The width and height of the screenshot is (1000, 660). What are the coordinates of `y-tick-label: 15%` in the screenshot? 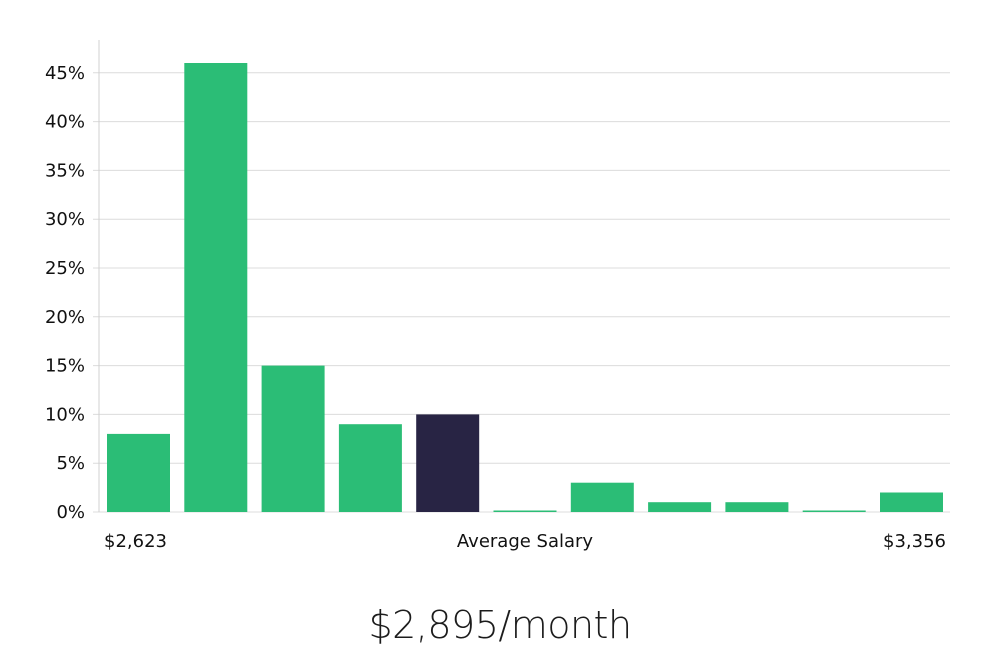 It's located at (65, 366).